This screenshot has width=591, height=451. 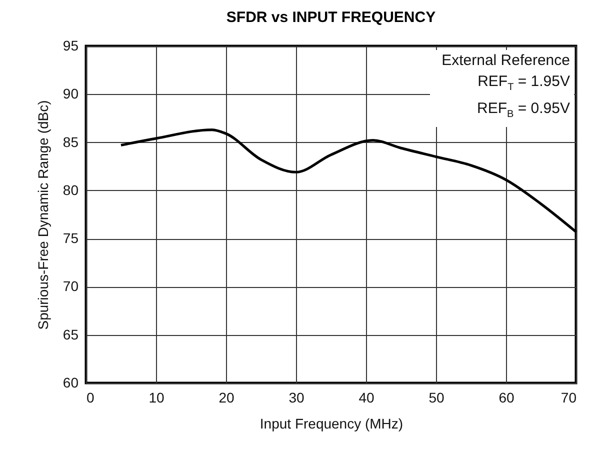 I want to click on chart-title: SFDR vs INPUT FREQUENCY, so click(x=331, y=17).